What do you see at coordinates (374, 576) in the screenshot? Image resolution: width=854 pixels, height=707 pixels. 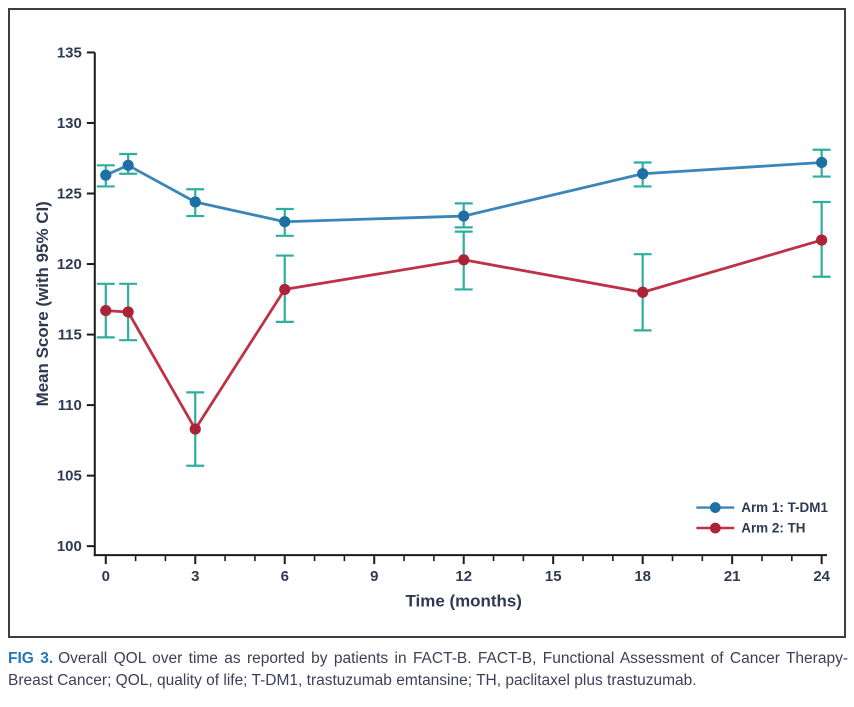 I see `x-tick-label: 9` at bounding box center [374, 576].